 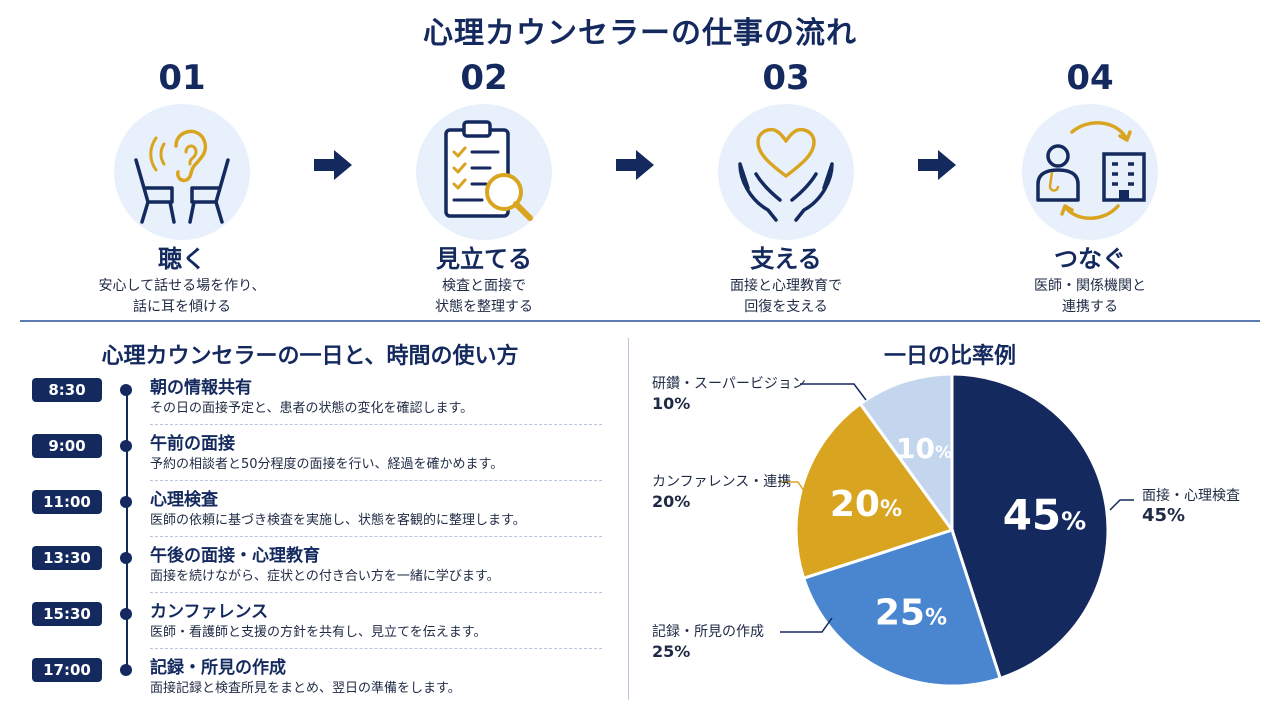 I want to click on time-badge: 13:30, so click(x=67, y=558).